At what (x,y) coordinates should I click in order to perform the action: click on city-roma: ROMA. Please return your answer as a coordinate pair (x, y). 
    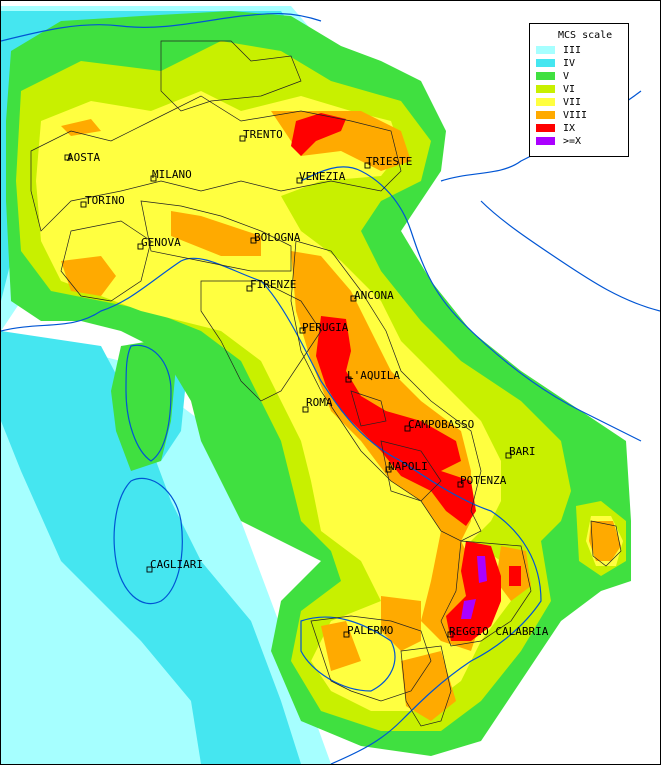
    Looking at the image, I should click on (317, 404).